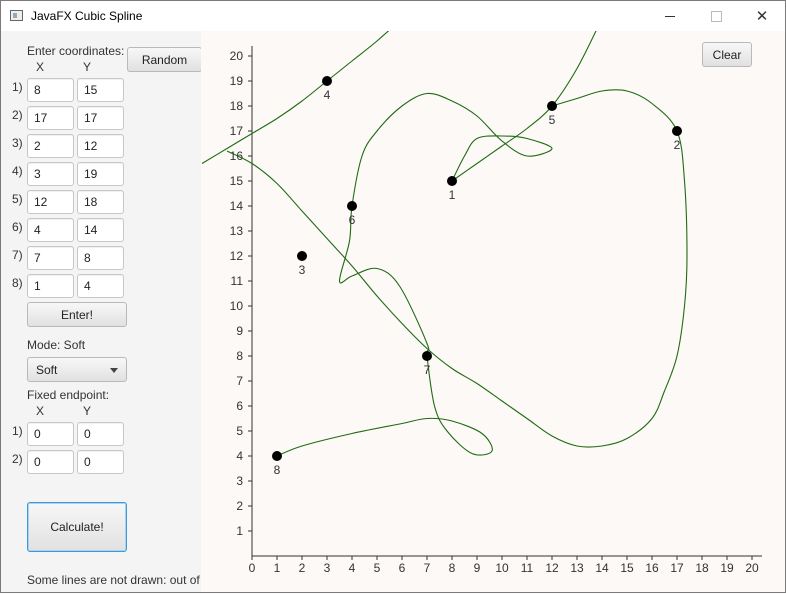 The image size is (786, 595). Describe the element at coordinates (237, 231) in the screenshot. I see `y-tick-label: 13` at that location.